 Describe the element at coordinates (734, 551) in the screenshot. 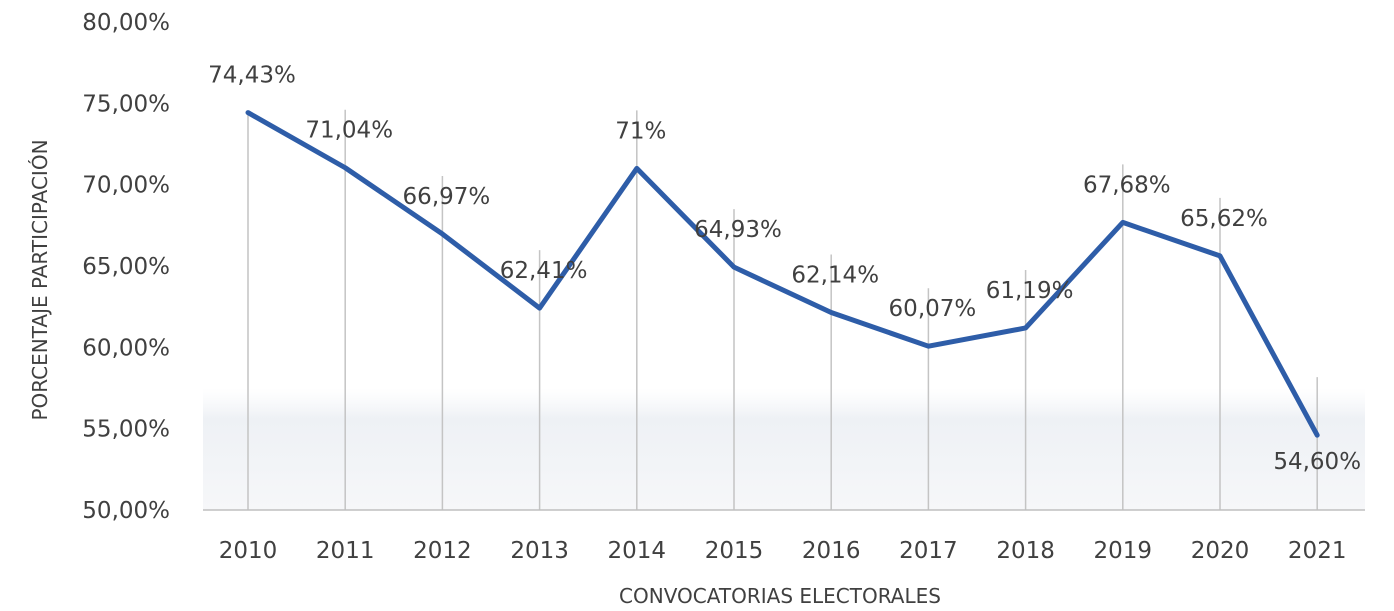

I see `x-tick-label: 2015` at that location.